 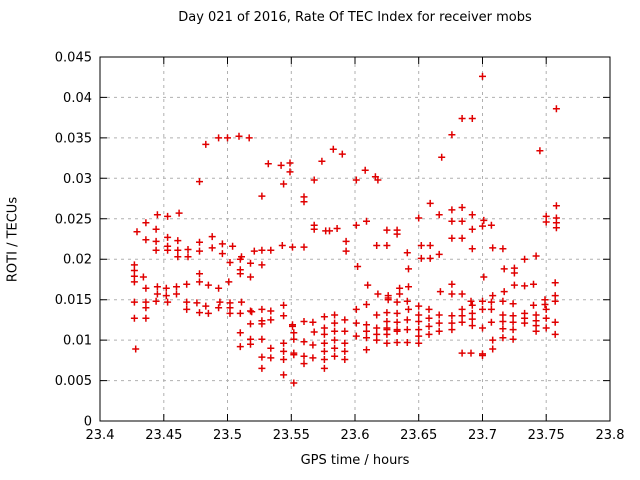 What do you see at coordinates (73, 138) in the screenshot?
I see `y-tick-label: 0.035` at bounding box center [73, 138].